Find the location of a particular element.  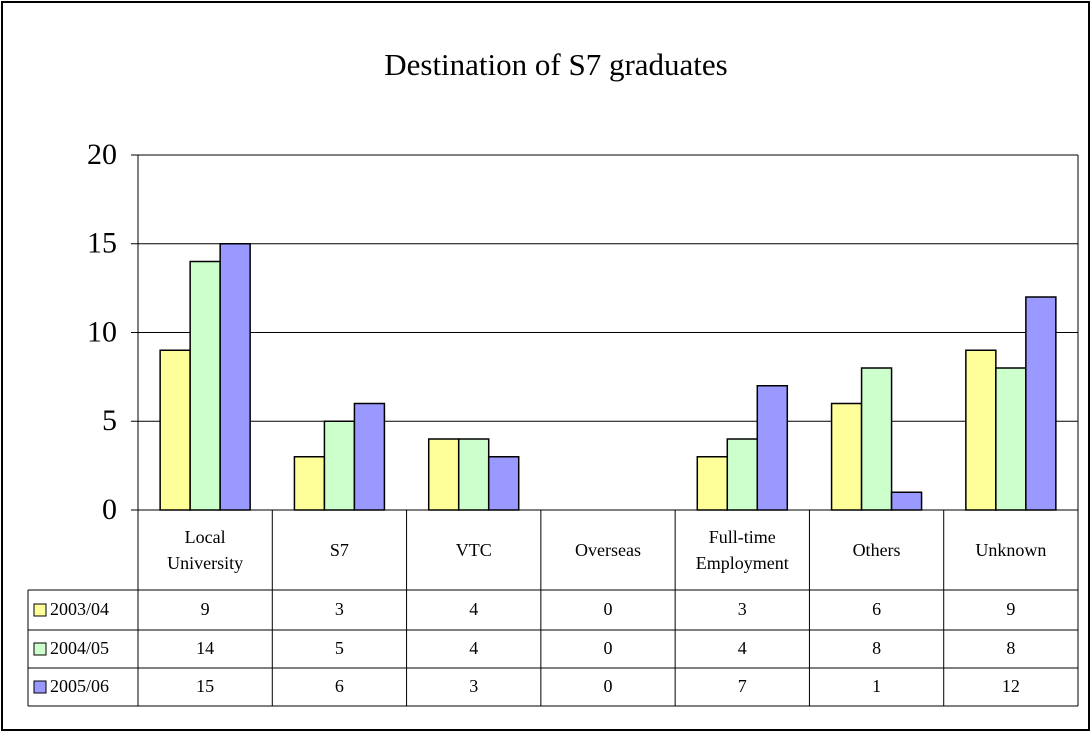

legend-label: 2003/04 is located at coordinates (79, 609).